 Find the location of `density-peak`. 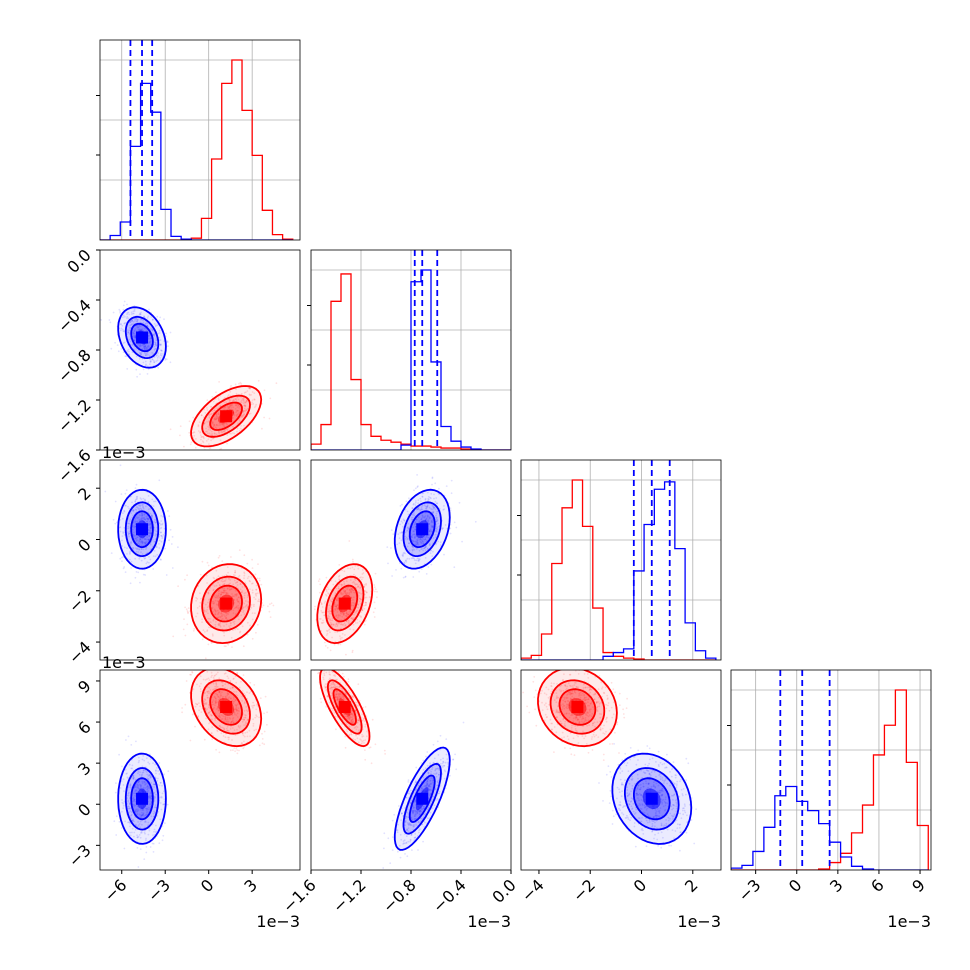

density-peak is located at coordinates (422, 529).